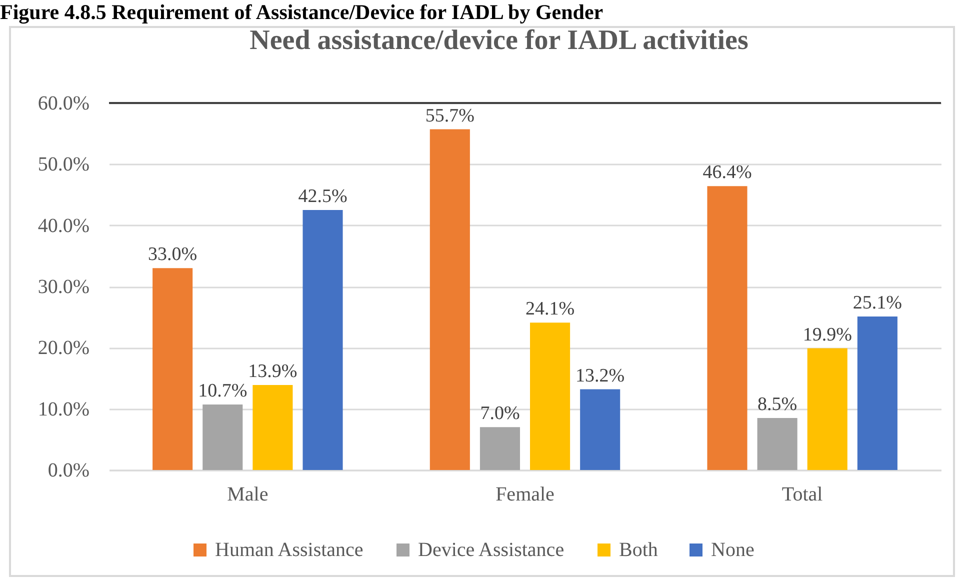 This screenshot has width=960, height=579. Describe the element at coordinates (64, 103) in the screenshot. I see `y-tick-label: 60.0%` at that location.